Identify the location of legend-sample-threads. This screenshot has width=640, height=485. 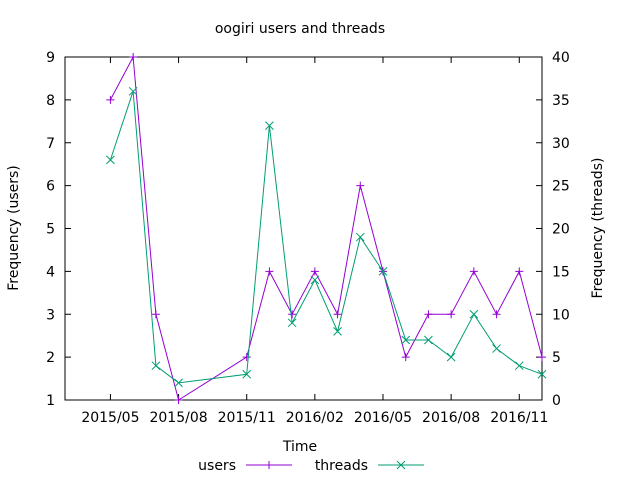
(401, 465).